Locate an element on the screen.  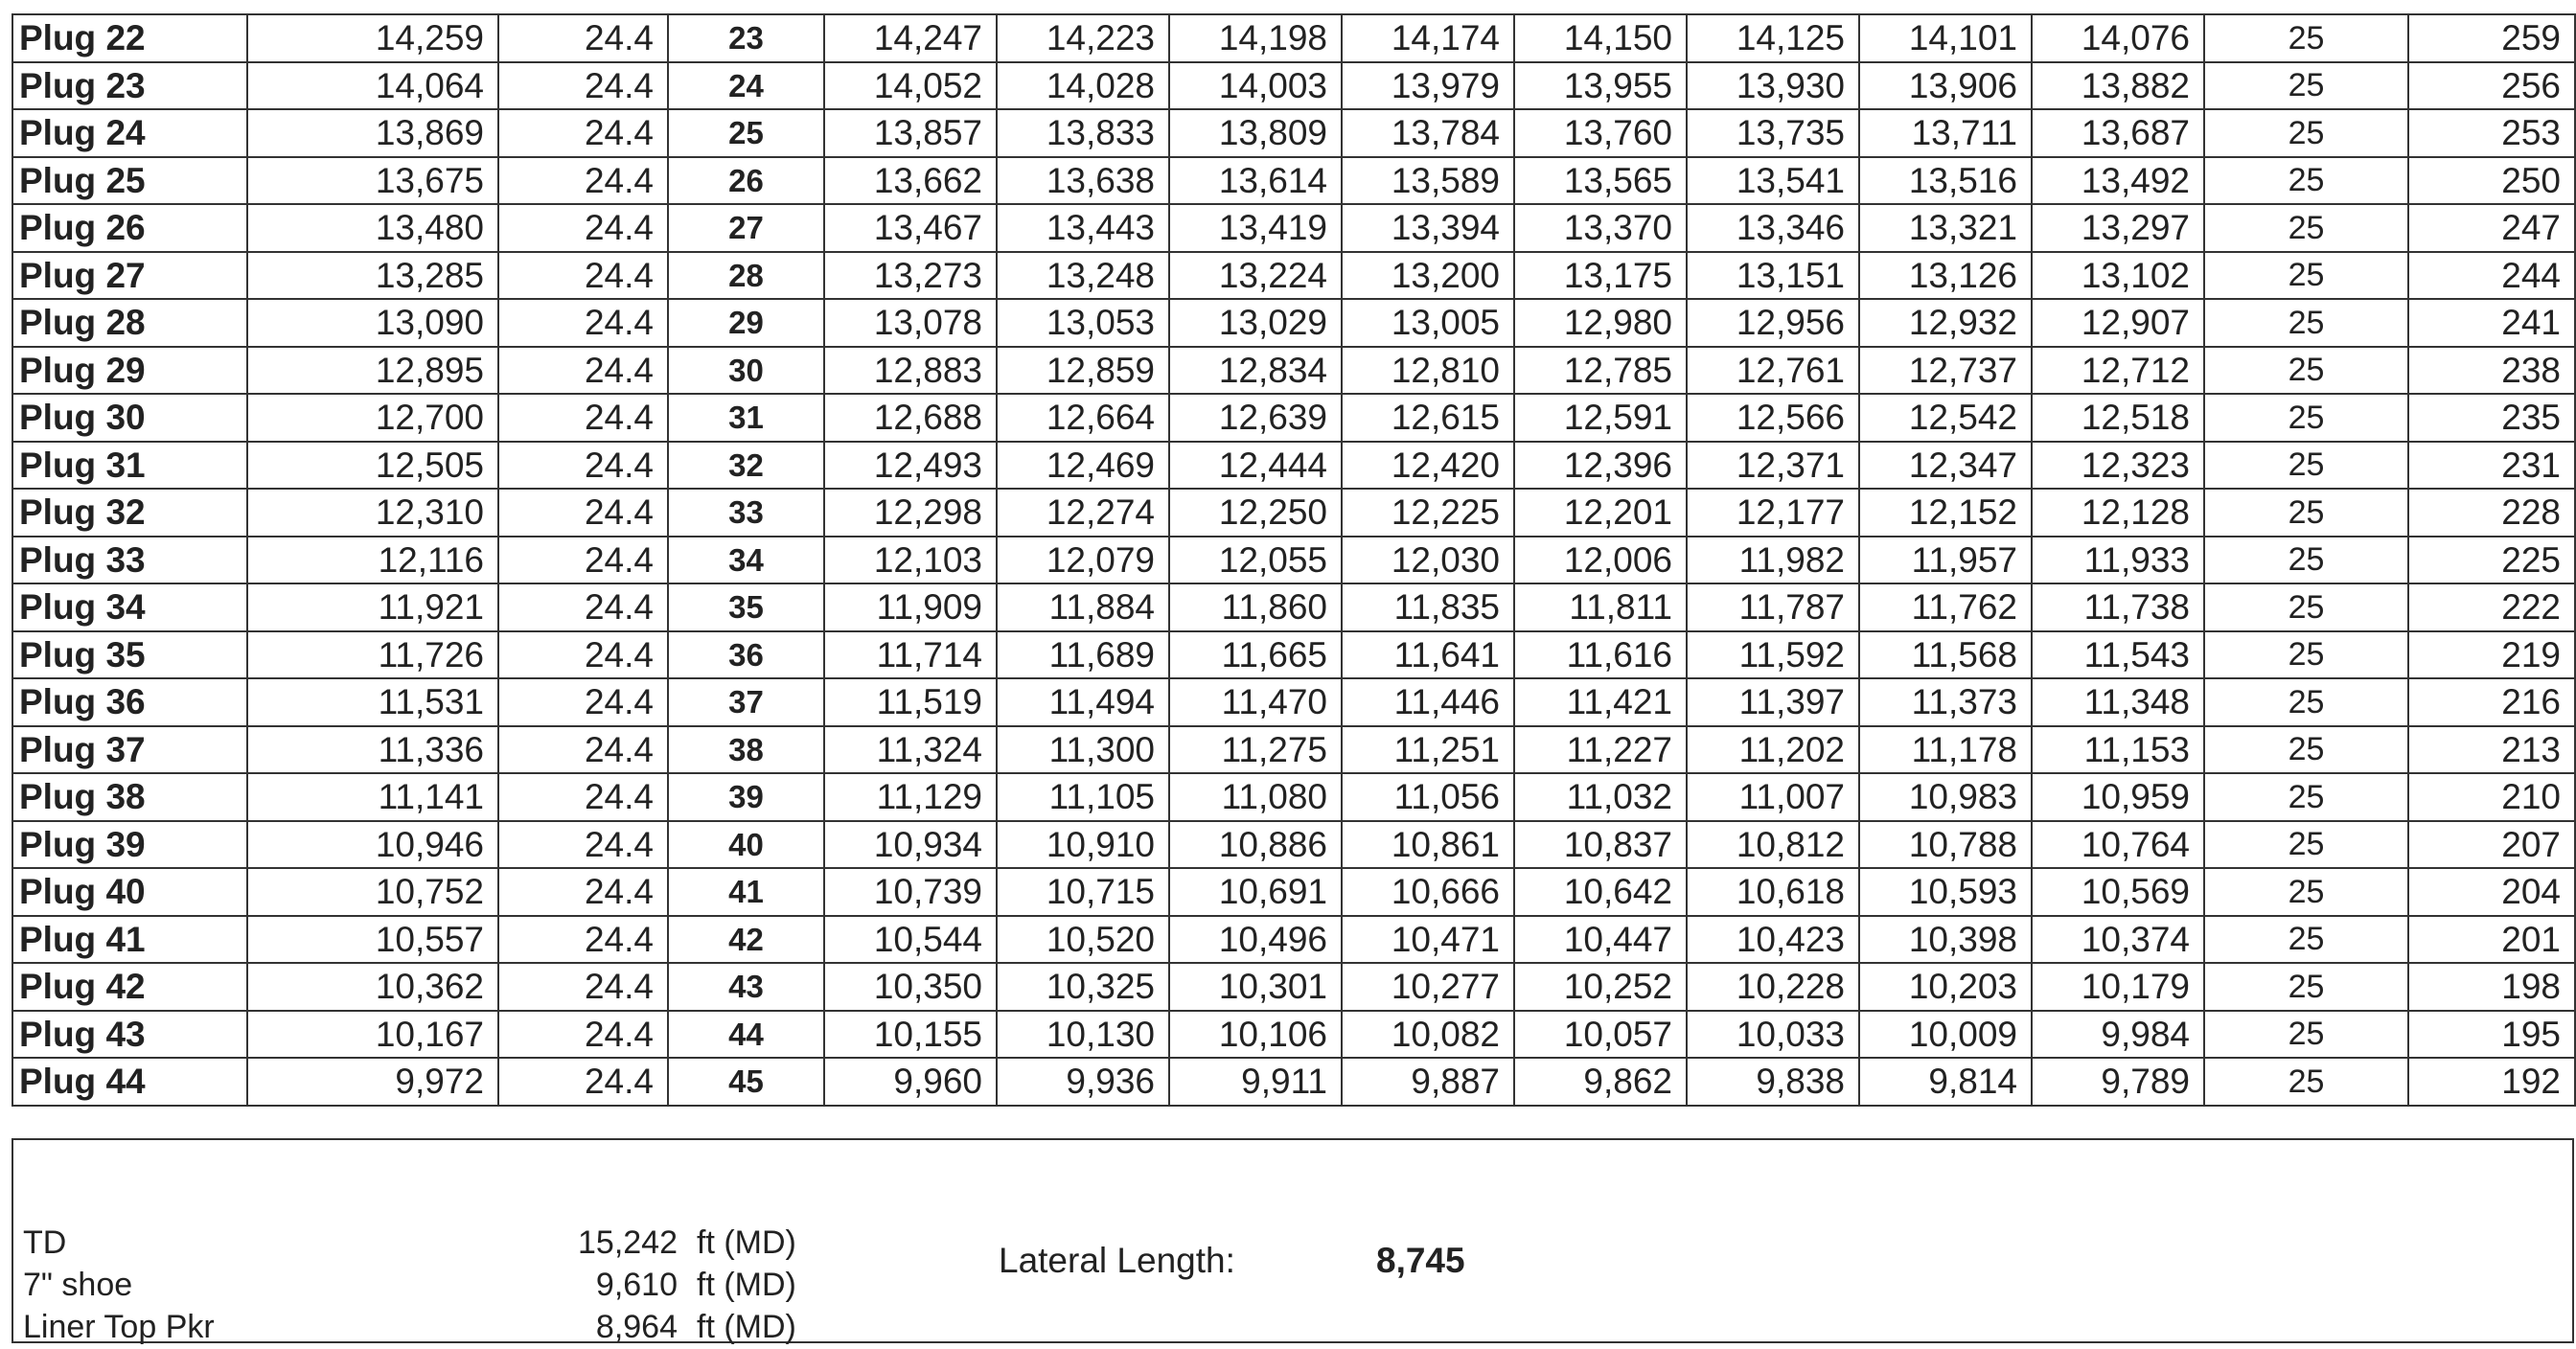
cluster-5-cell: 10,447 is located at coordinates (1600, 939).